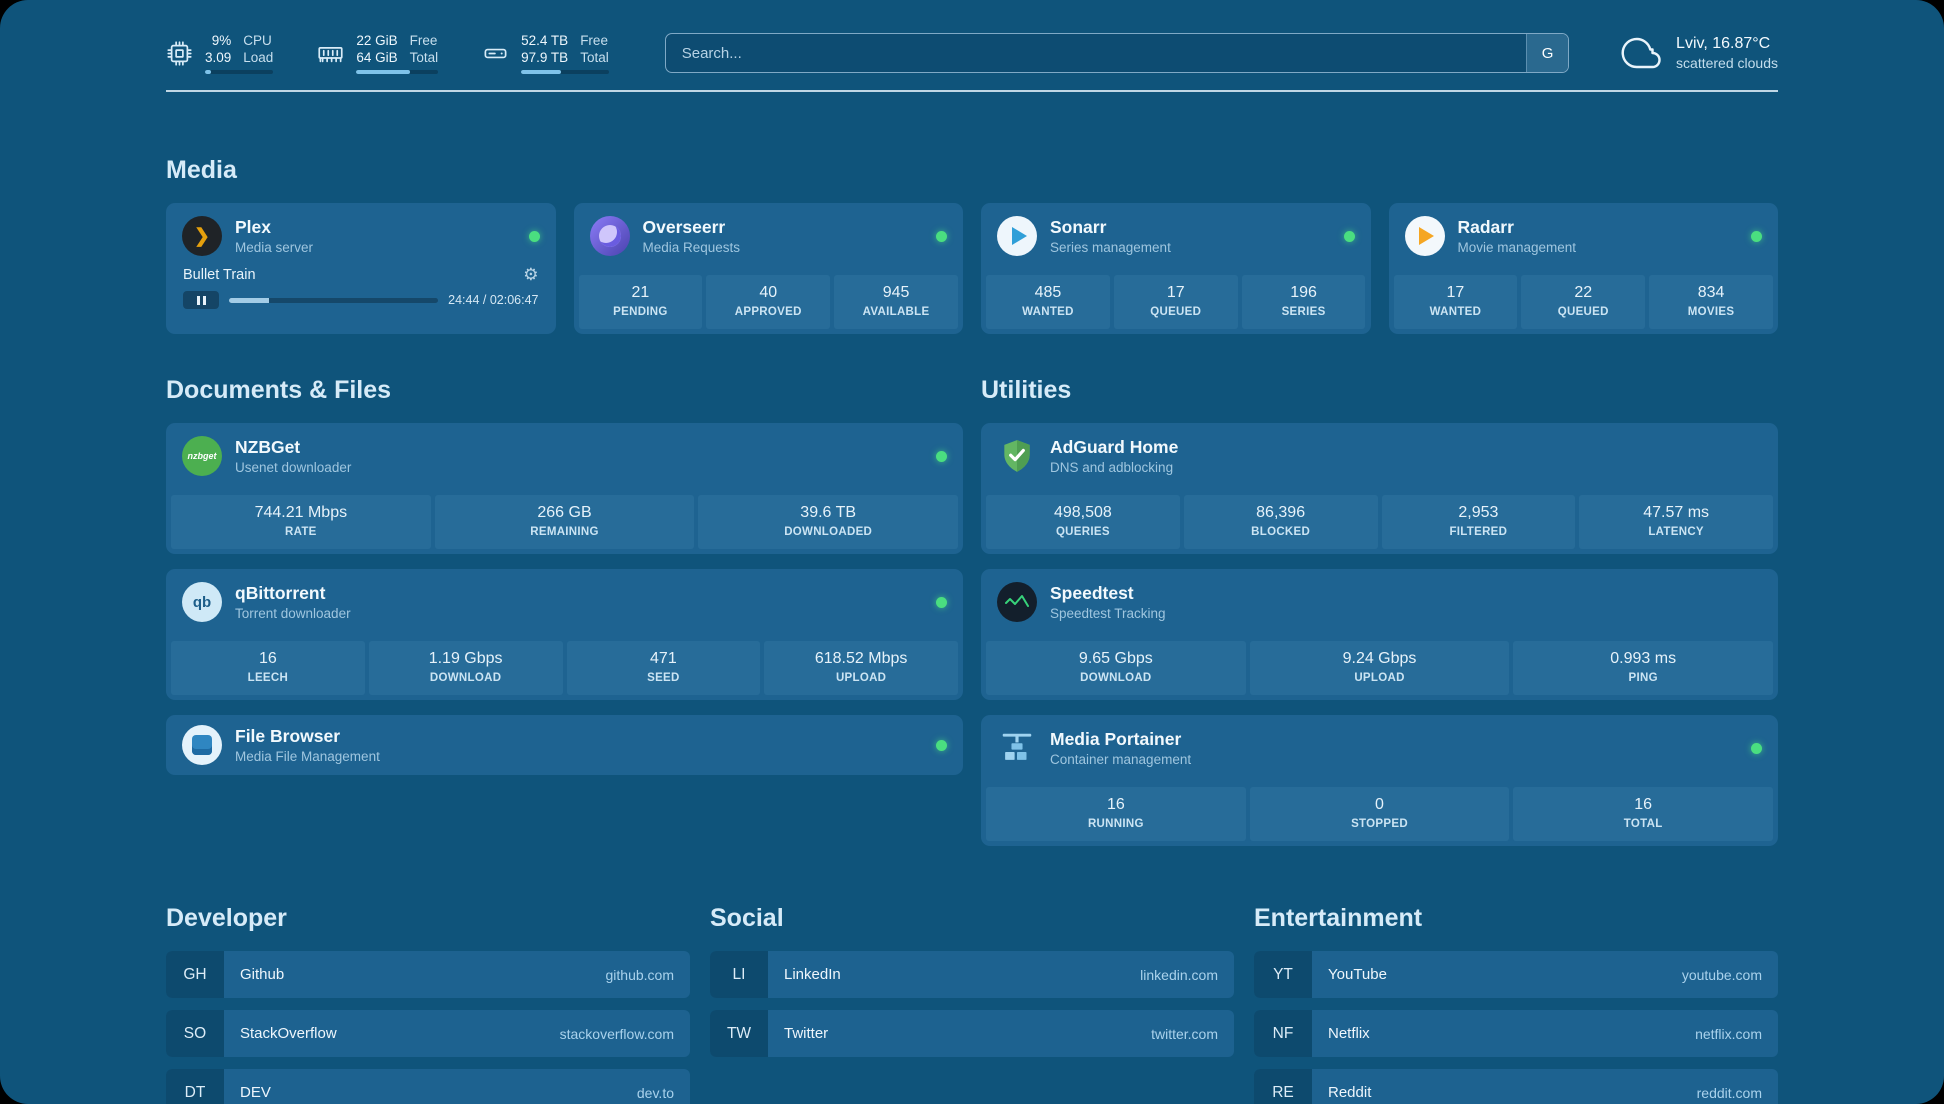  What do you see at coordinates (1676, 522) in the screenshot?
I see `stat-tile: 47.57 ms LATENCY` at bounding box center [1676, 522].